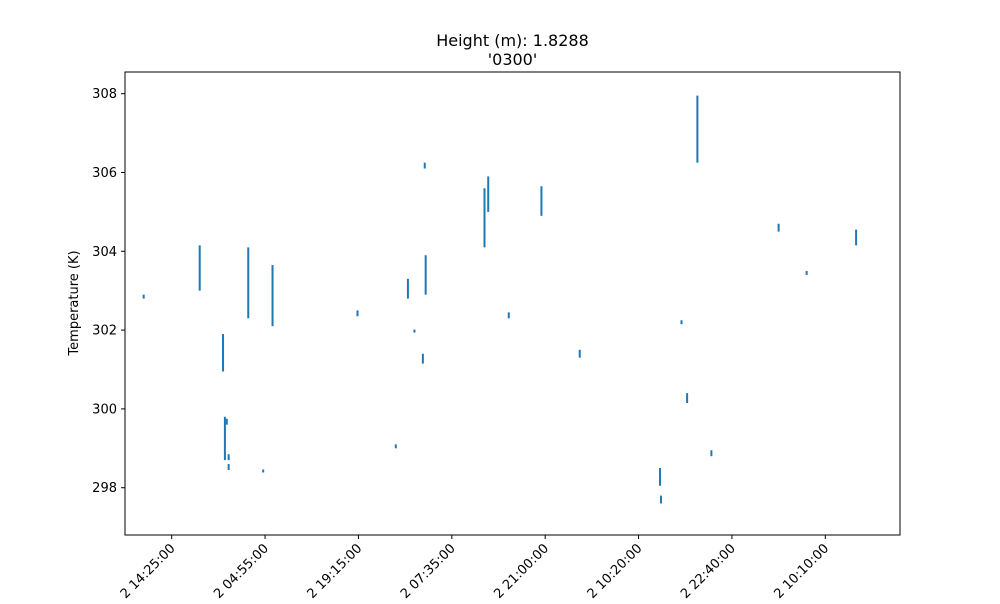 This screenshot has height=604, width=1000. I want to click on y-tick-label: 304, so click(104, 252).